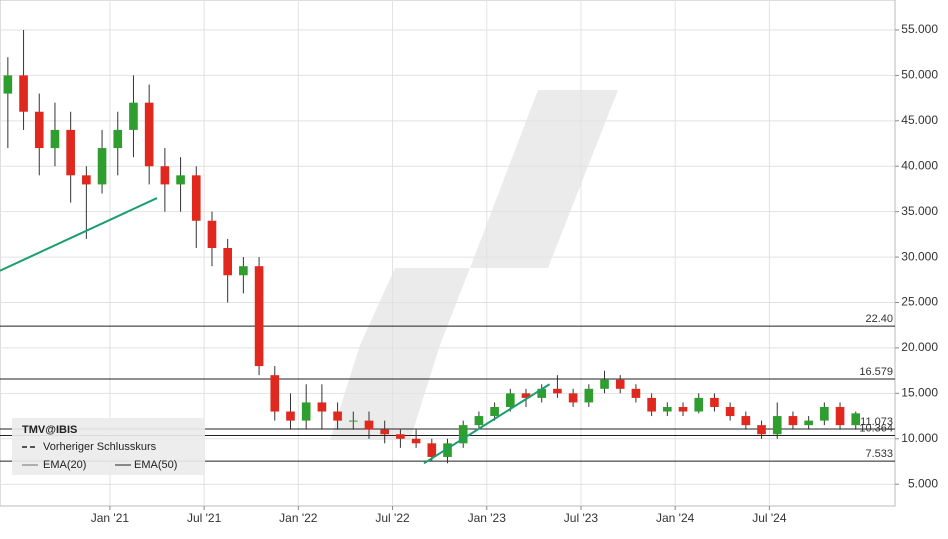  Describe the element at coordinates (49, 430) in the screenshot. I see `legend-title: TMV@IBIS` at that location.